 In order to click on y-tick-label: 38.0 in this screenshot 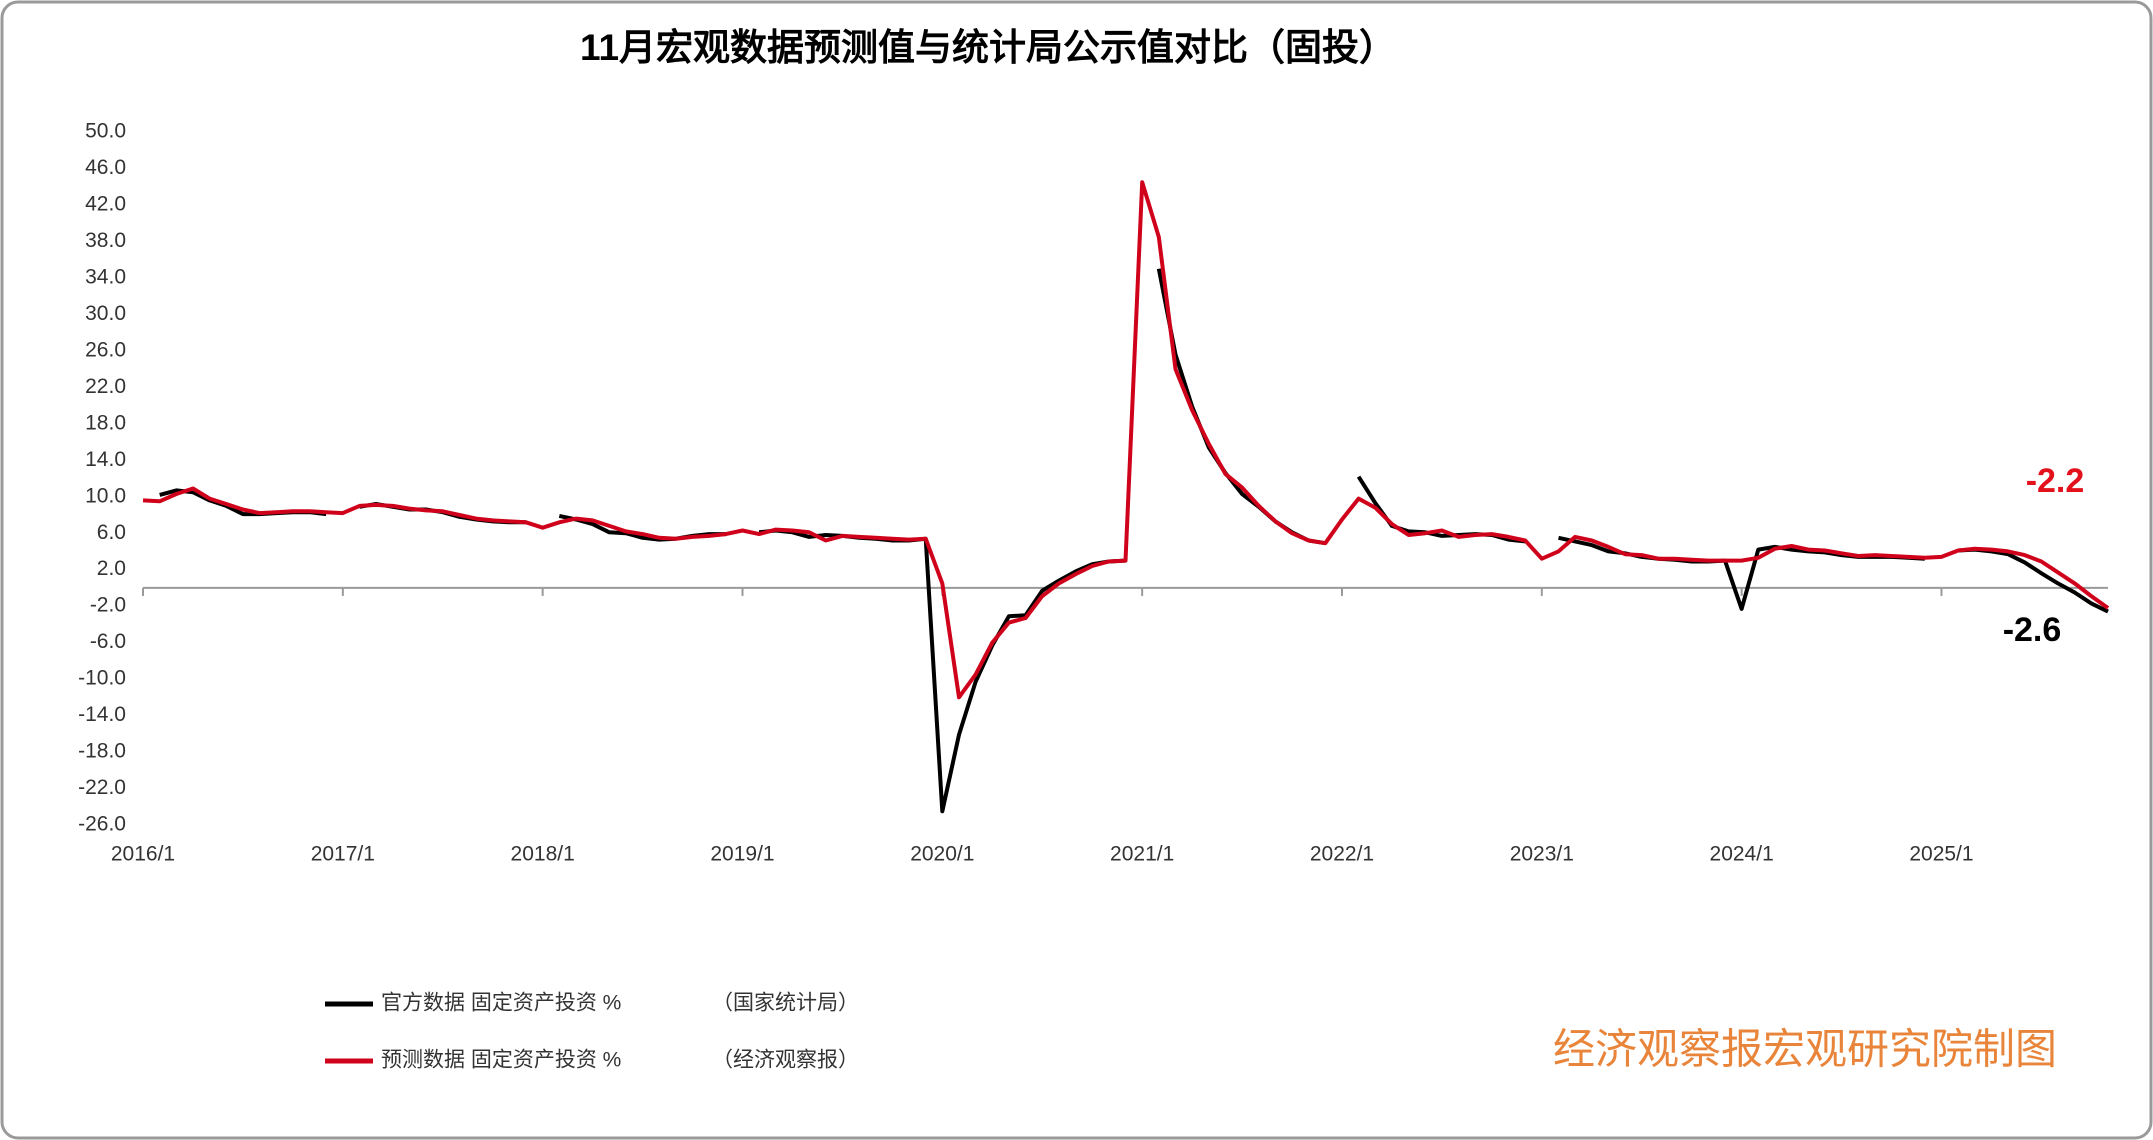, I will do `click(105, 240)`.